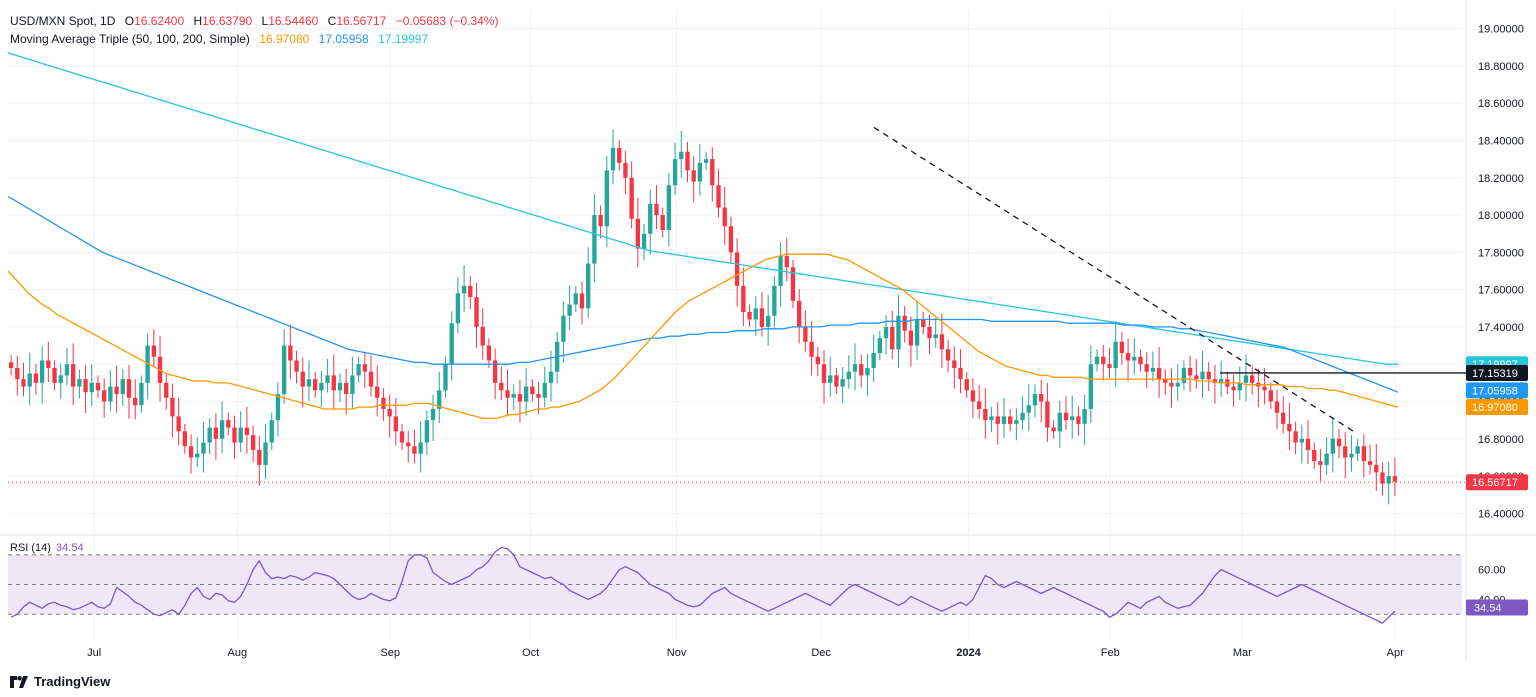 The width and height of the screenshot is (1536, 697). I want to click on rsi-label: RSI (14), so click(30, 548).